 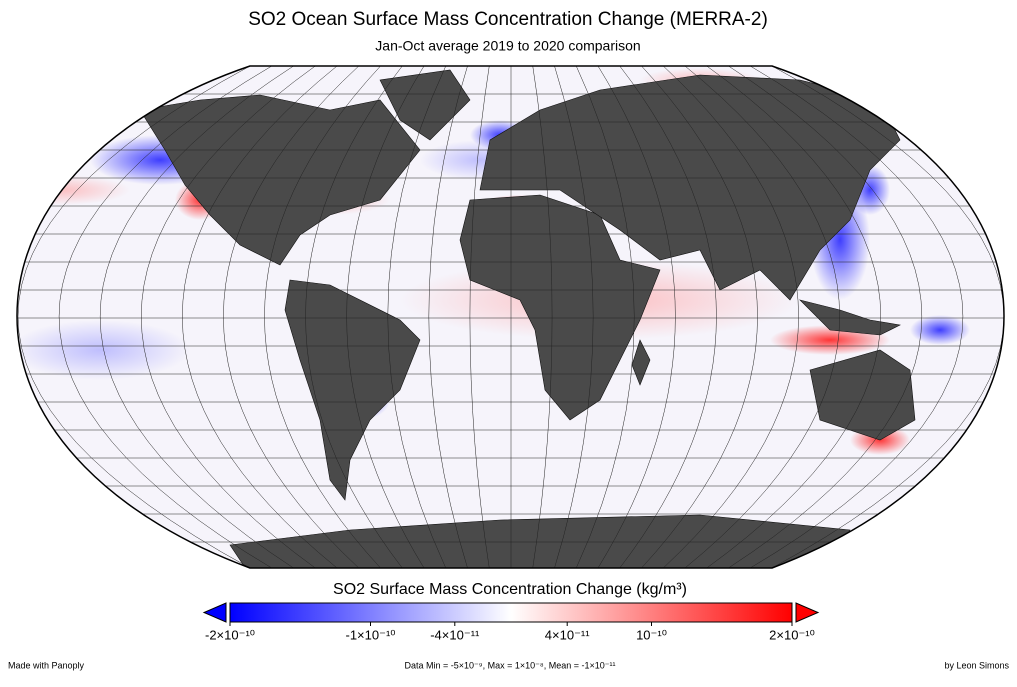 What do you see at coordinates (507, 46) in the screenshot?
I see `subtitle: Jan-Oct average 2019 to 2020 comparison` at bounding box center [507, 46].